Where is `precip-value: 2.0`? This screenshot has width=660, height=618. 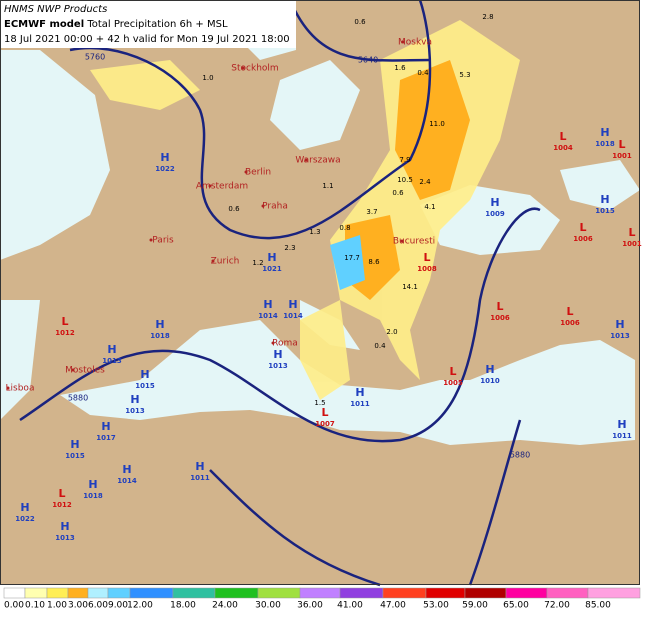 precip-value: 2.0 is located at coordinates (391, 332).